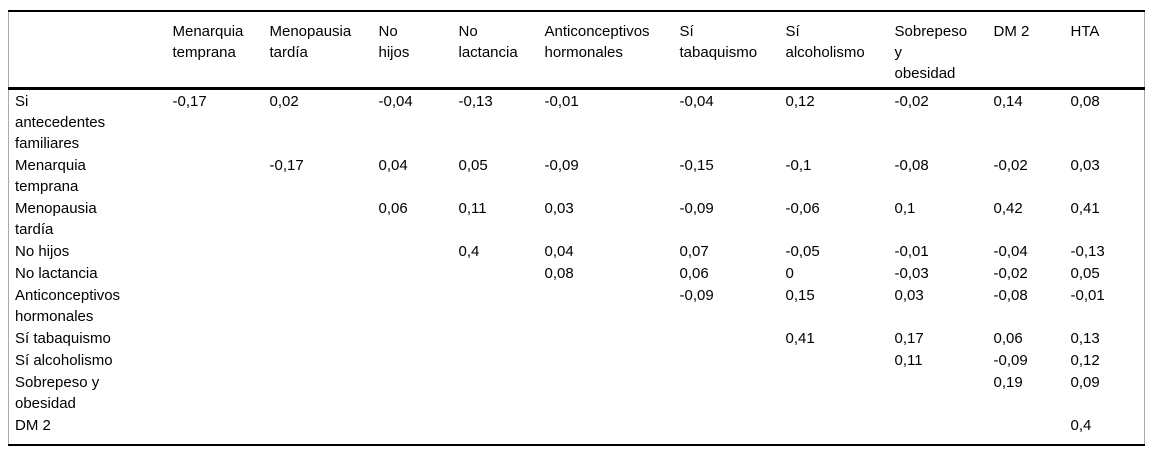  What do you see at coordinates (1085, 338) in the screenshot?
I see `value-cell: 0,13` at bounding box center [1085, 338].